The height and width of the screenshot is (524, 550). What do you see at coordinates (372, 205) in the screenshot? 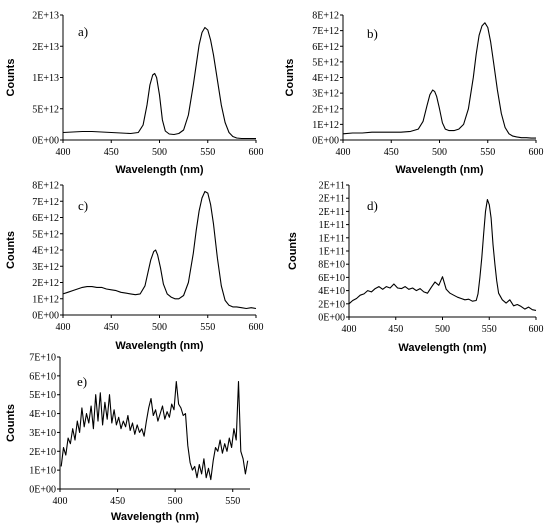
I see `panel-label: d)` at bounding box center [372, 205].